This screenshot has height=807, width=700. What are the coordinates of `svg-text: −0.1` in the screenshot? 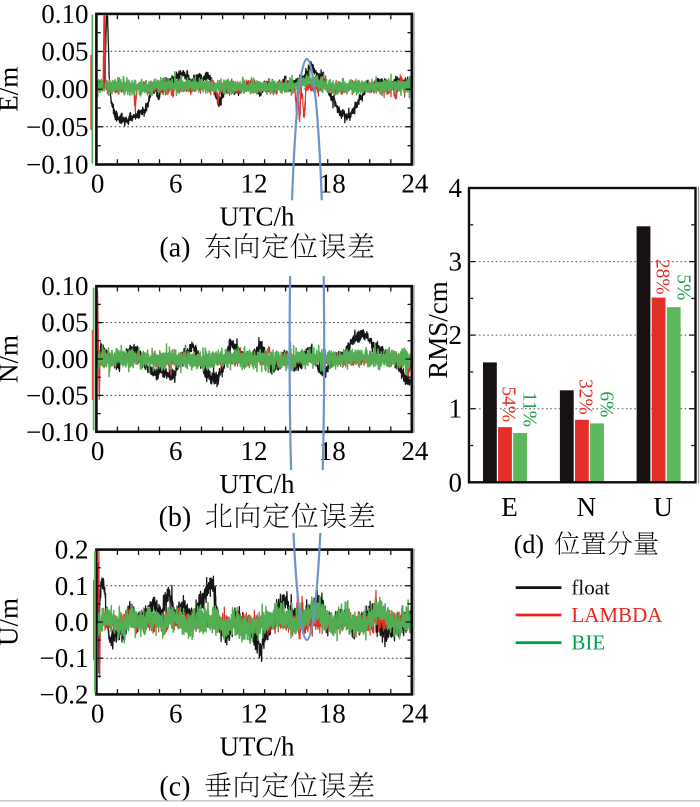 It's located at (64, 658).